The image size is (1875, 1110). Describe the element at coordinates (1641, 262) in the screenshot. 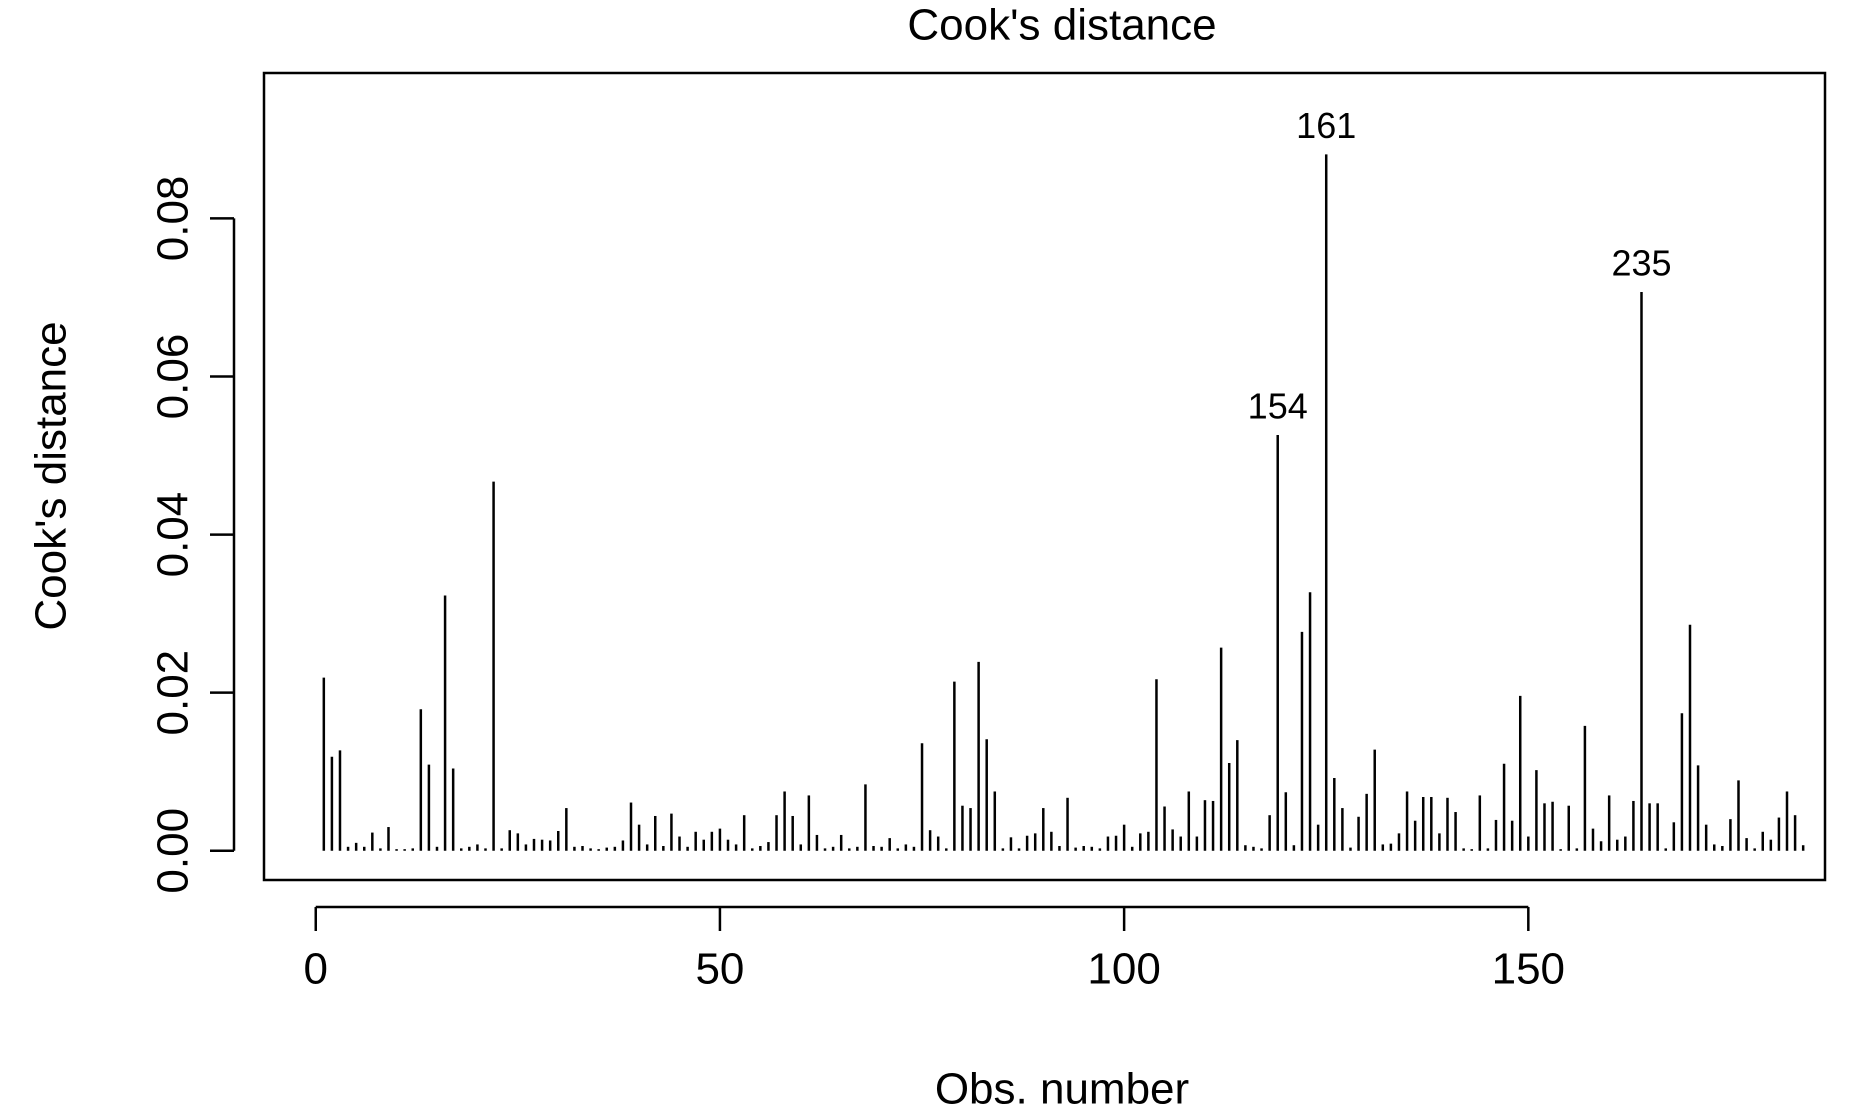

I see `point-label: 235` at that location.